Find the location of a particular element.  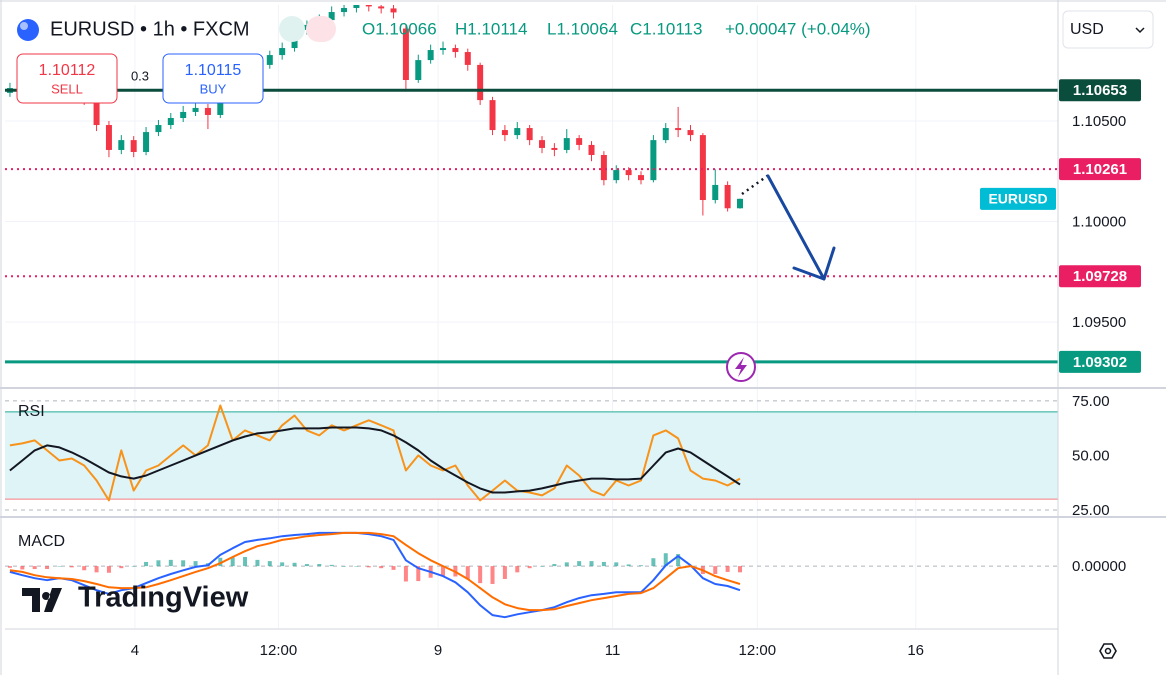

spread: 0.3 is located at coordinates (140, 75).